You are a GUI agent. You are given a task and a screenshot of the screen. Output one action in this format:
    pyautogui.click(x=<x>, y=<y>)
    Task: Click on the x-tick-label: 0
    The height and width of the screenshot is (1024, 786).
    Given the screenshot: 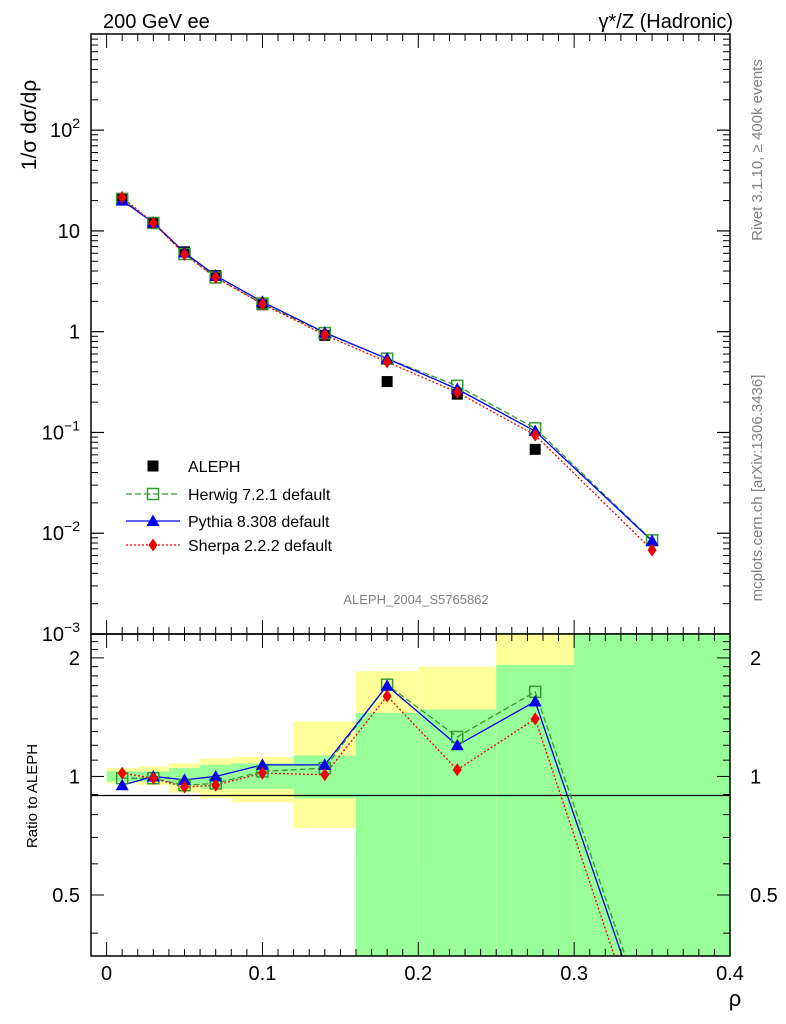 What is the action you would take?
    pyautogui.click(x=106, y=974)
    